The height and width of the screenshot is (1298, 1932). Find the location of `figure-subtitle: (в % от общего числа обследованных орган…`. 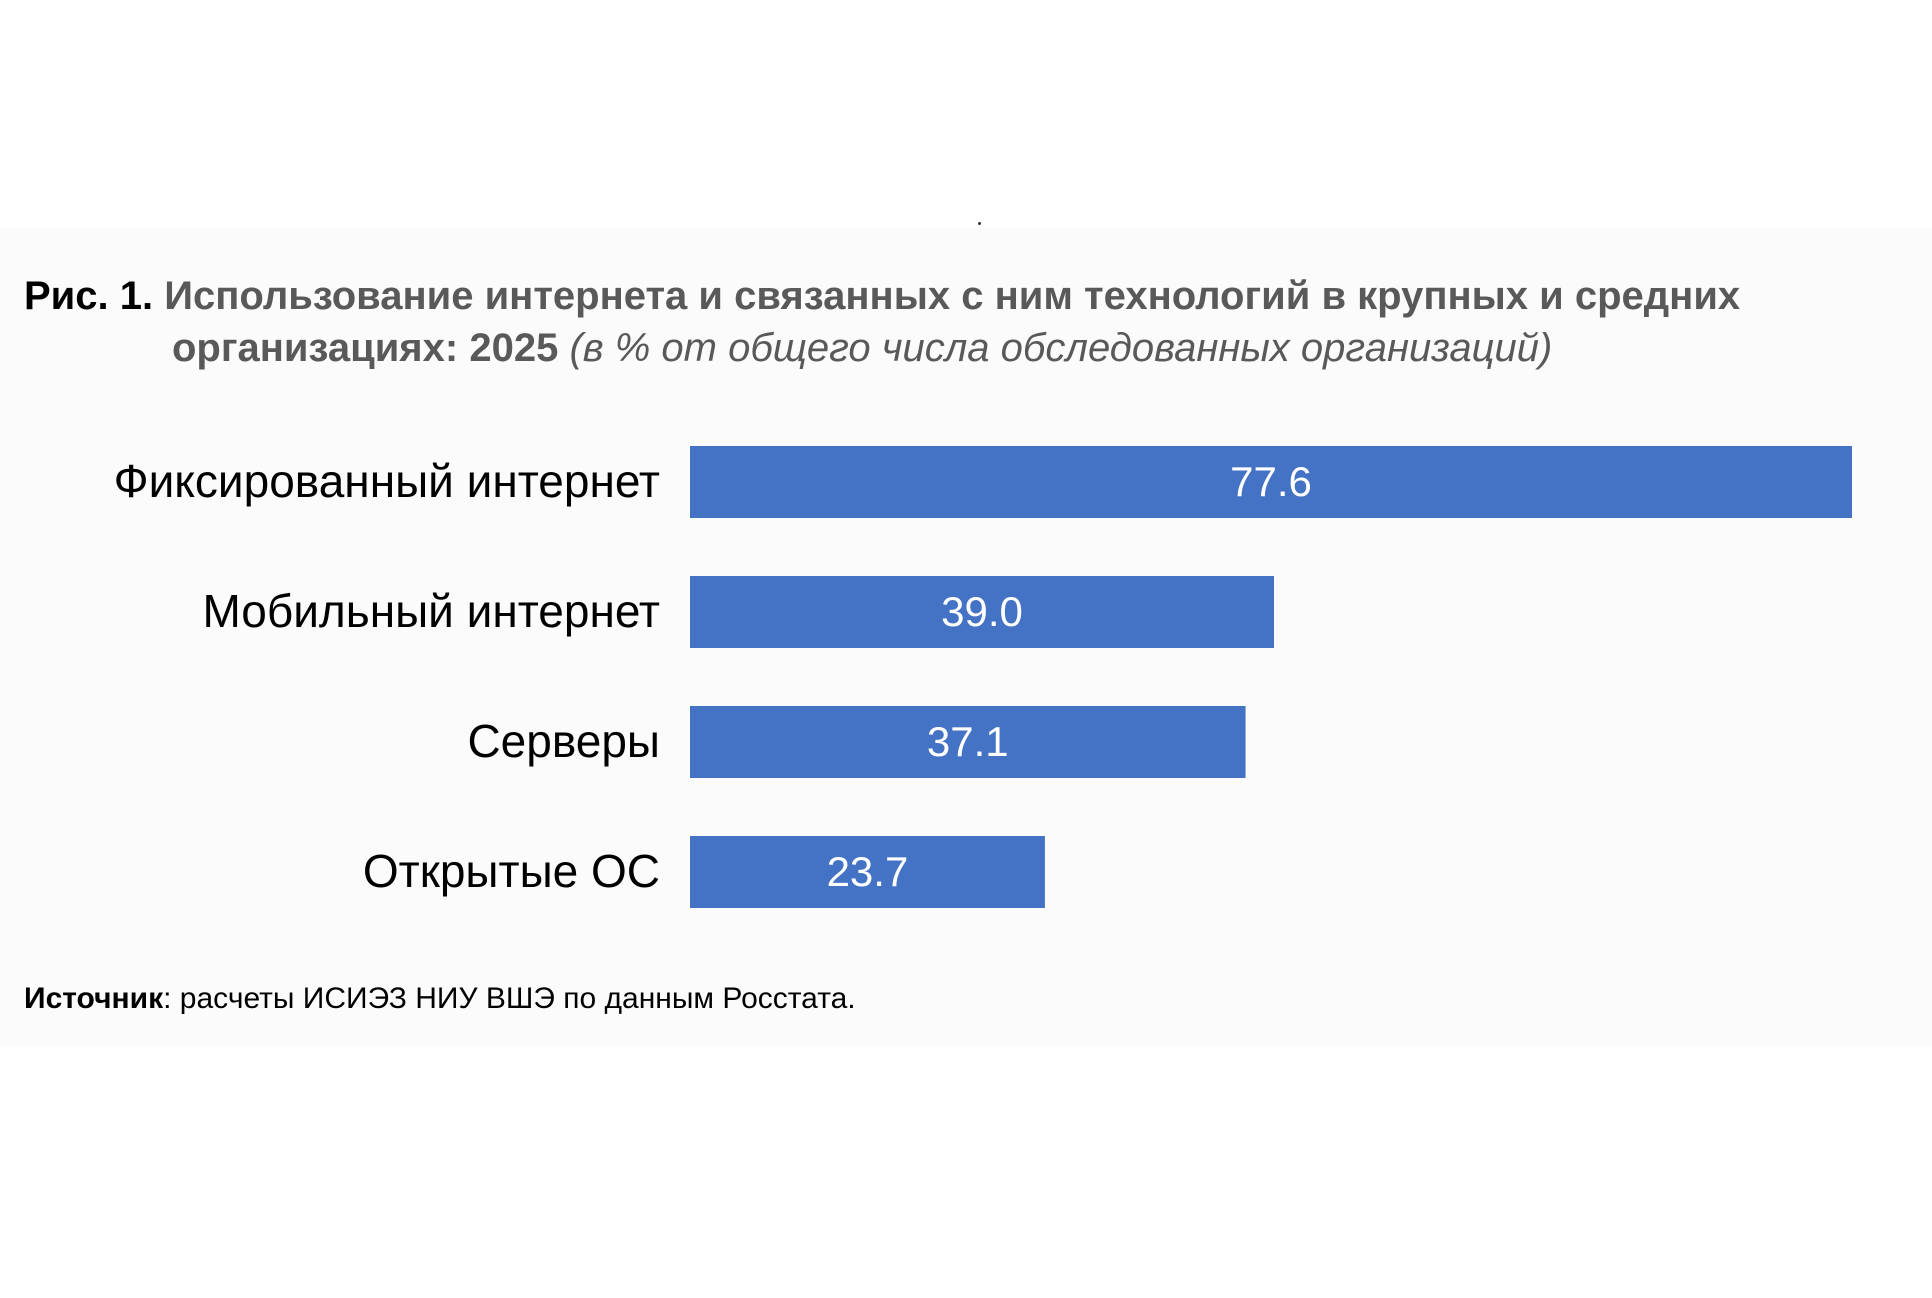

figure-subtitle: (в % от общего числа обследованных орган… is located at coordinates (1061, 348).